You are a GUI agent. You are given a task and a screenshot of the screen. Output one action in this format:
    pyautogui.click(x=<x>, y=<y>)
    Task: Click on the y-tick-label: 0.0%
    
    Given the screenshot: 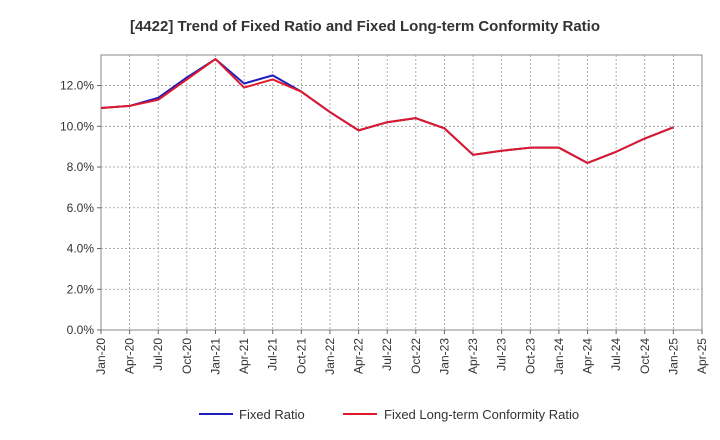 What is the action you would take?
    pyautogui.click(x=81, y=330)
    